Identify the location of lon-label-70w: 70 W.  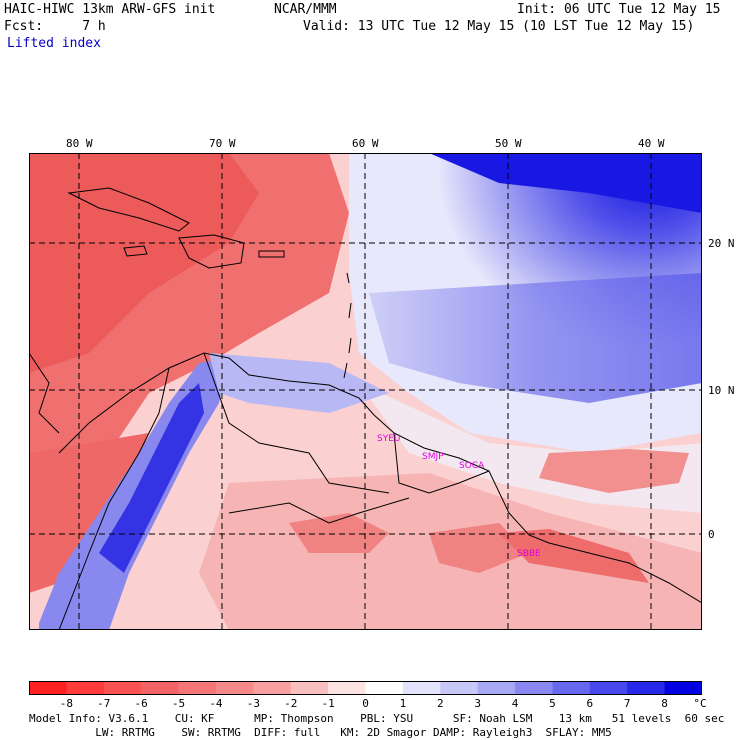
(222, 143).